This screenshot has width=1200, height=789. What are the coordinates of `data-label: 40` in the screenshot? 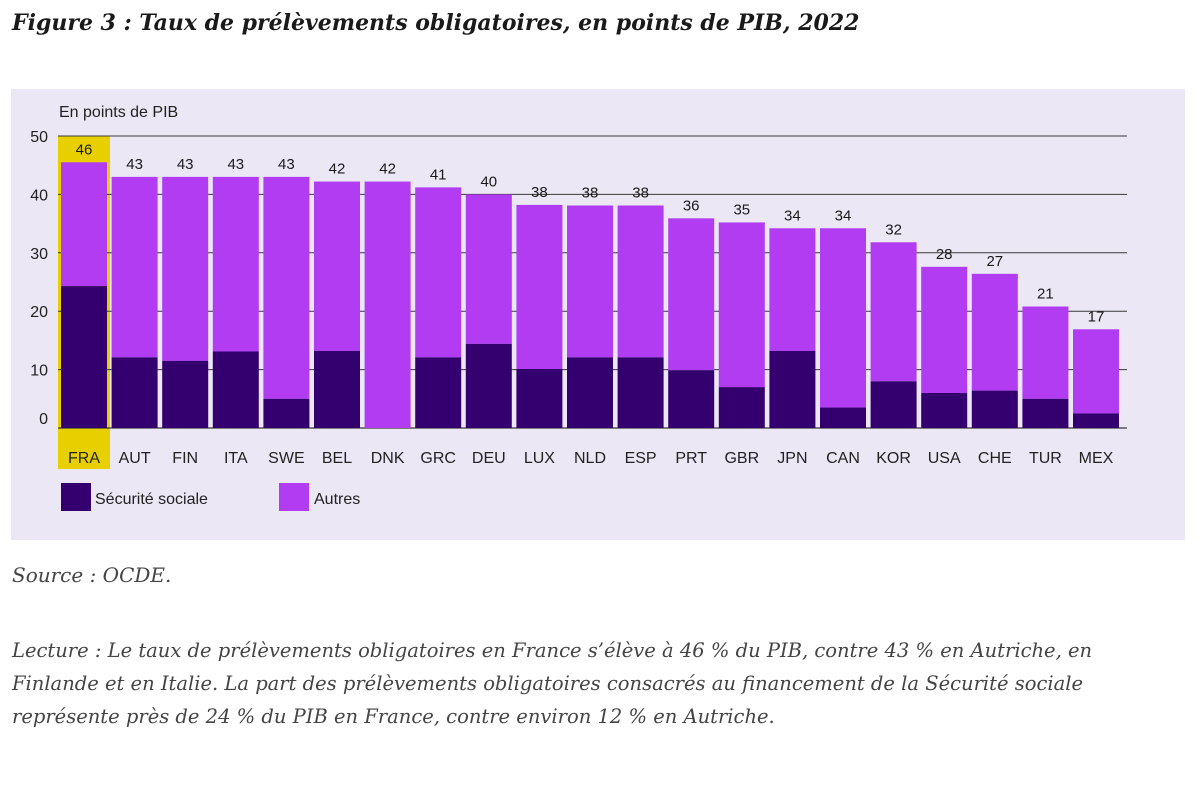 It's located at (488, 181).